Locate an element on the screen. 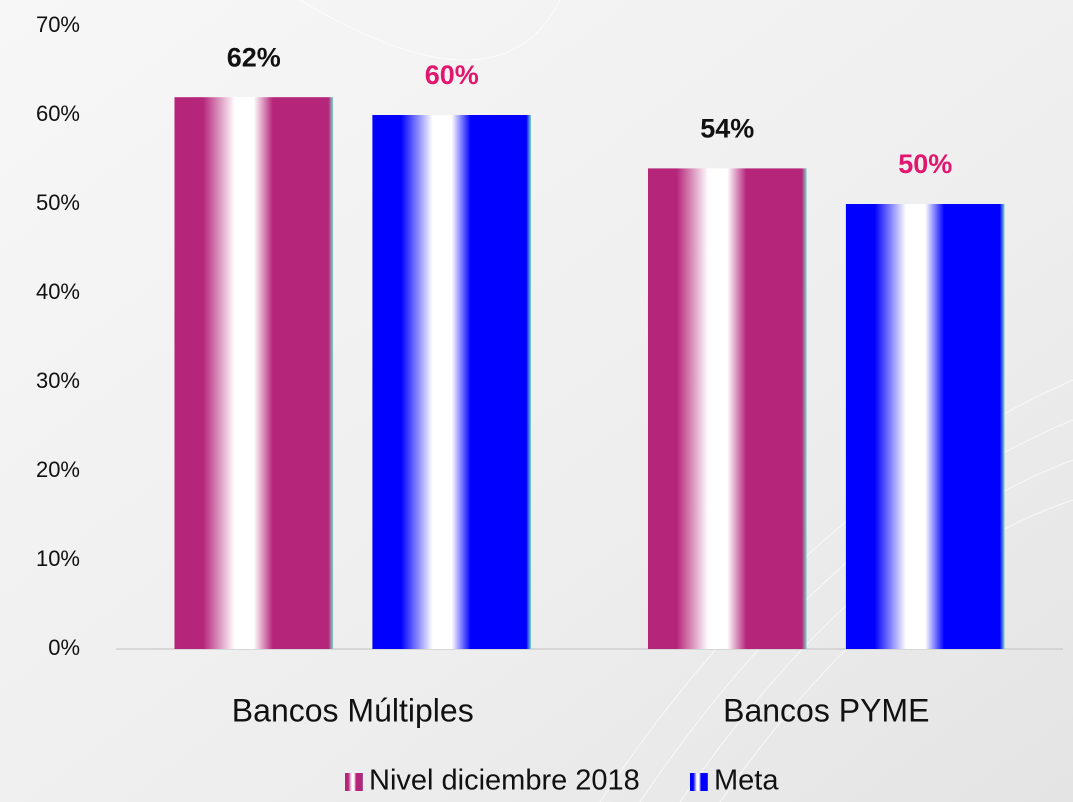  x-tick-label: Bancos PYME is located at coordinates (826, 710).